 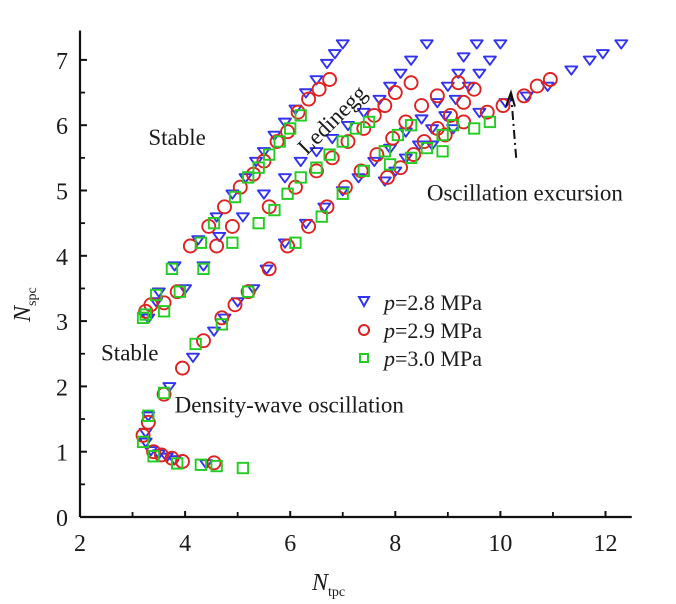 I want to click on legend-entry-3-0: p=3.0 MPa, so click(x=420, y=358).